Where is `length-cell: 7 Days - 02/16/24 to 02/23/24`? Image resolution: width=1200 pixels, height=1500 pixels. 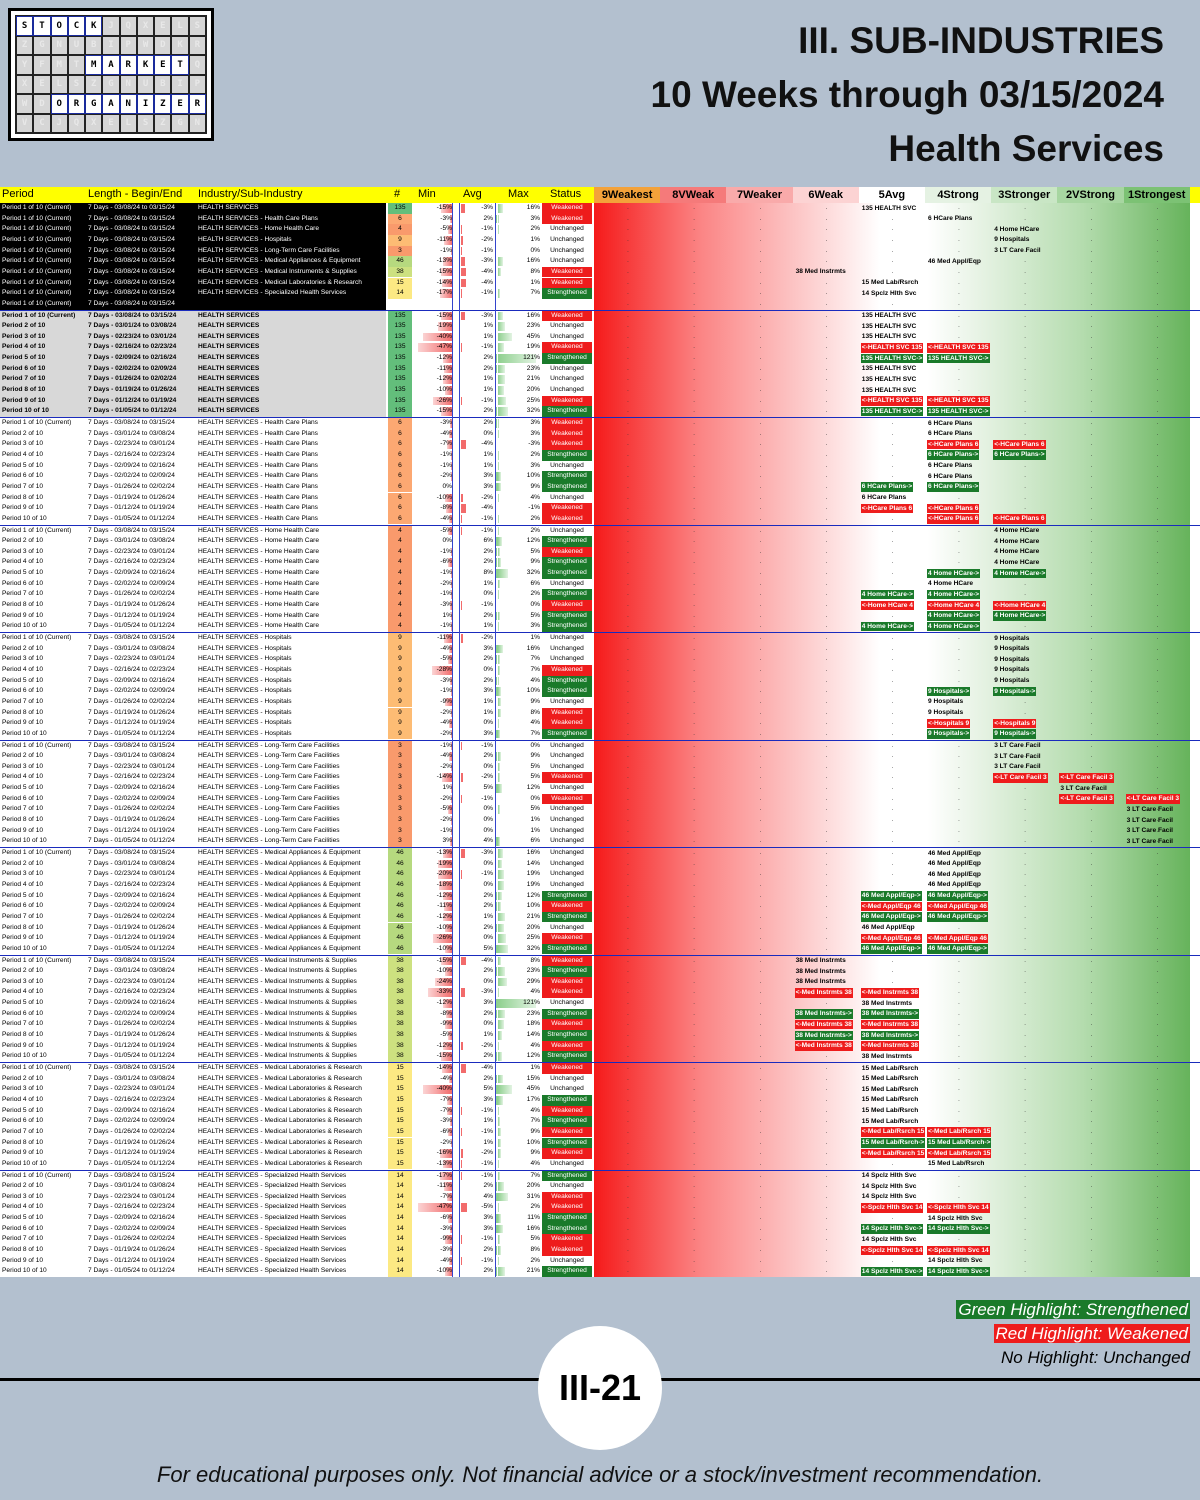
length-cell: 7 Days - 02/16/24 to 02/23/24 is located at coordinates (131, 1099).